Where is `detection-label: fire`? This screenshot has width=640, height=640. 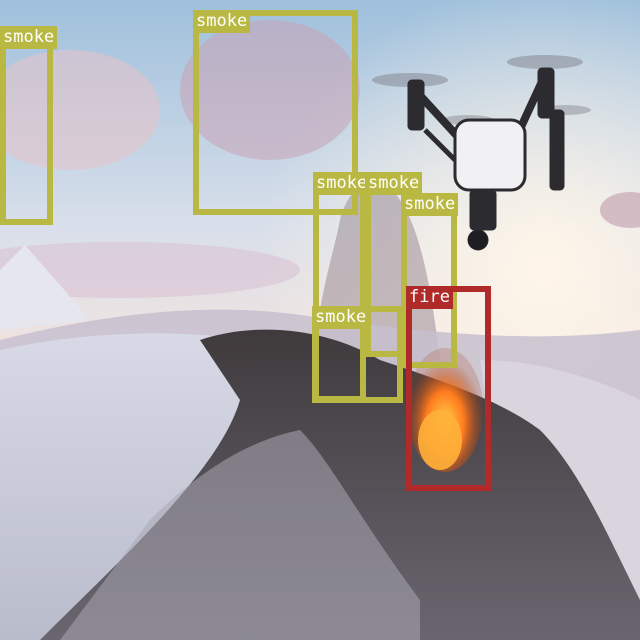
detection-label: fire is located at coordinates (429, 297).